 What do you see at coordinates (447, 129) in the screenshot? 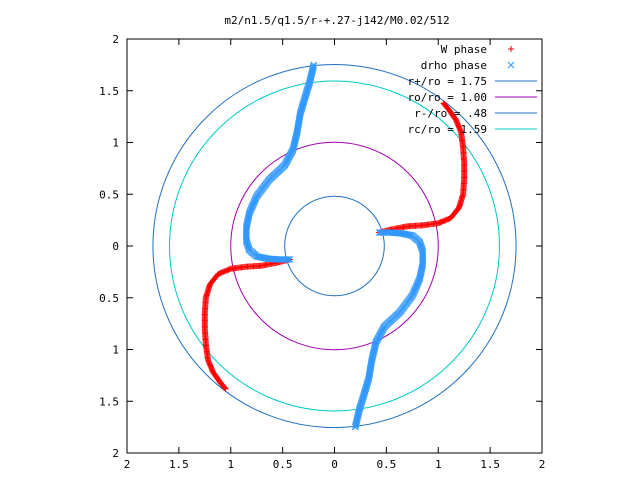
I see `legend-label: rc/ro = 1.59` at bounding box center [447, 129].